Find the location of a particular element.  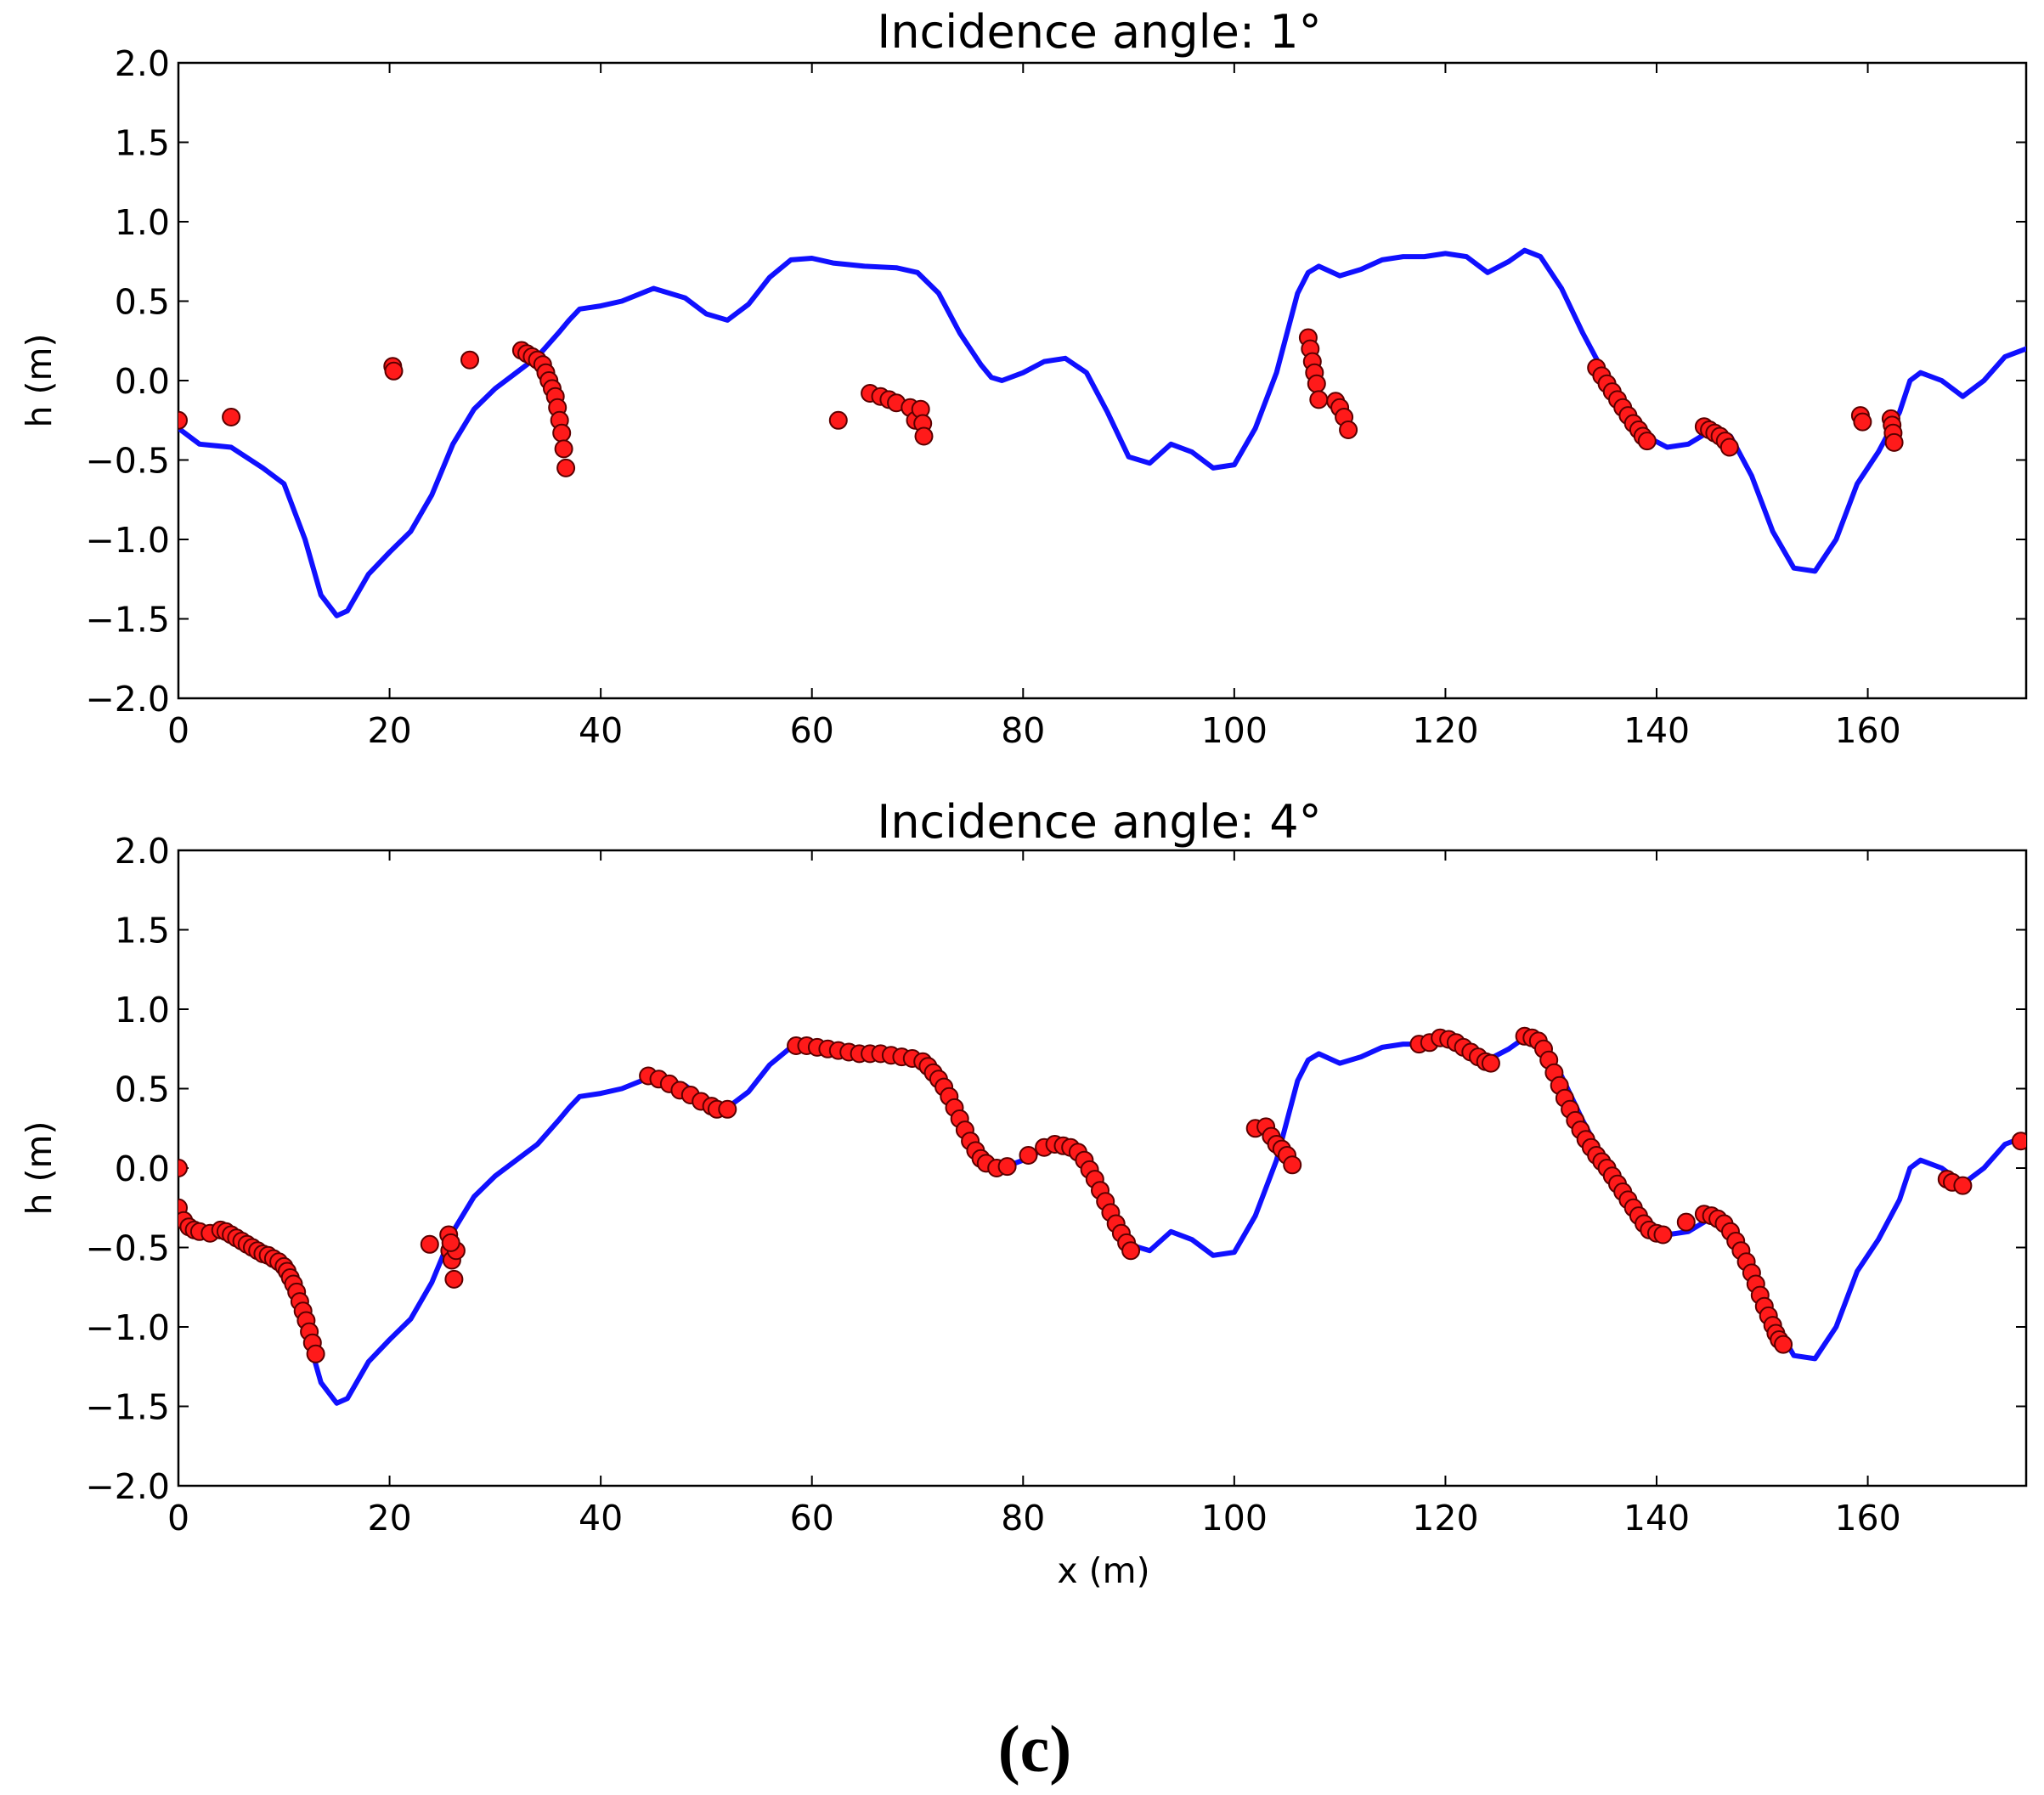

figure-caption: (c) is located at coordinates (1035, 1749).